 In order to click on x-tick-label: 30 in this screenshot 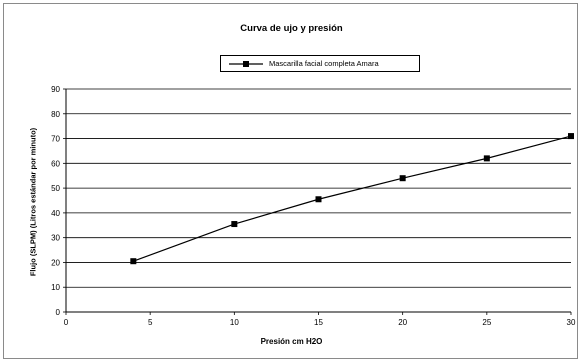, I will do `click(571, 322)`.